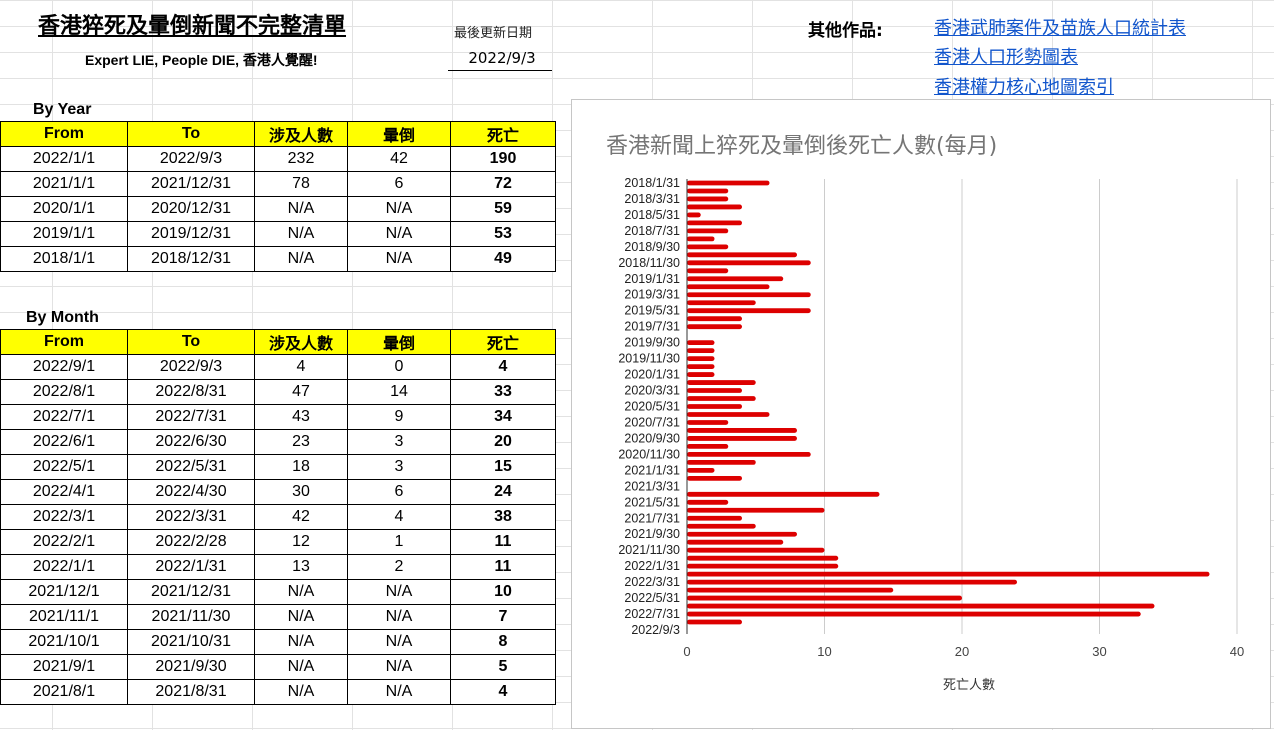 The image size is (1274, 730). What do you see at coordinates (191, 617) in the screenshot?
I see `cell-to: 2021/11/30` at bounding box center [191, 617].